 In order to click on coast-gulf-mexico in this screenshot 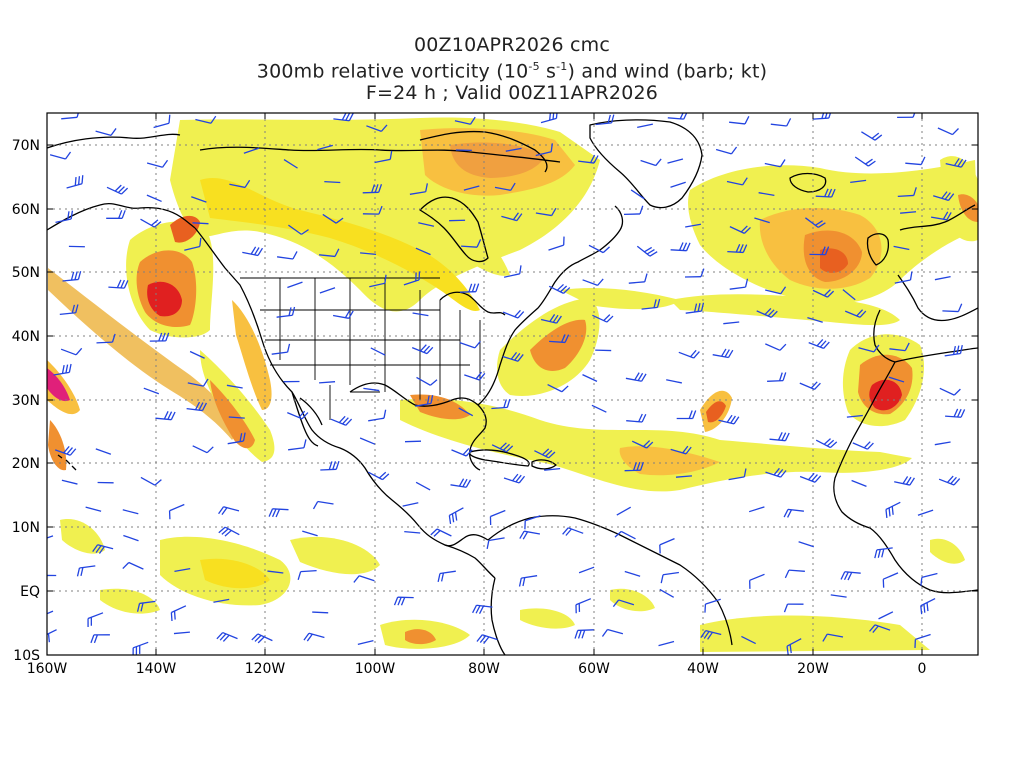, I will do `click(418, 426)`.